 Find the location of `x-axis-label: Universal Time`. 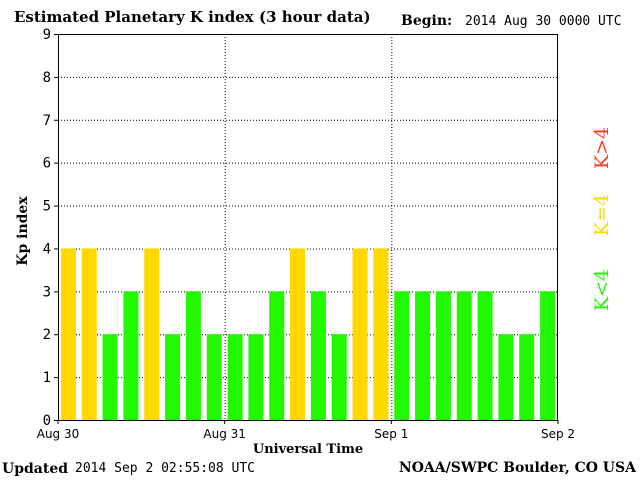

x-axis-label: Universal Time is located at coordinates (308, 449).